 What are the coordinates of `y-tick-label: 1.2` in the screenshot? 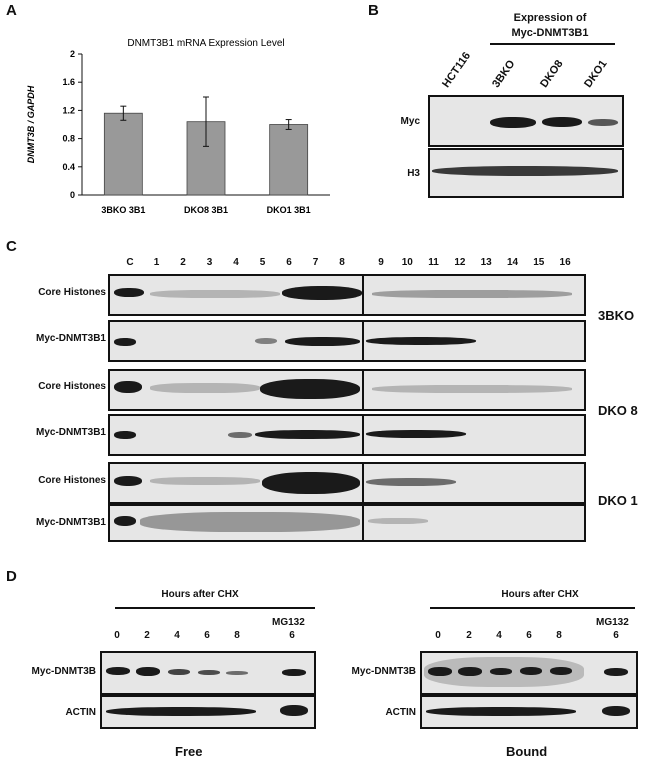 It's located at (68, 110).